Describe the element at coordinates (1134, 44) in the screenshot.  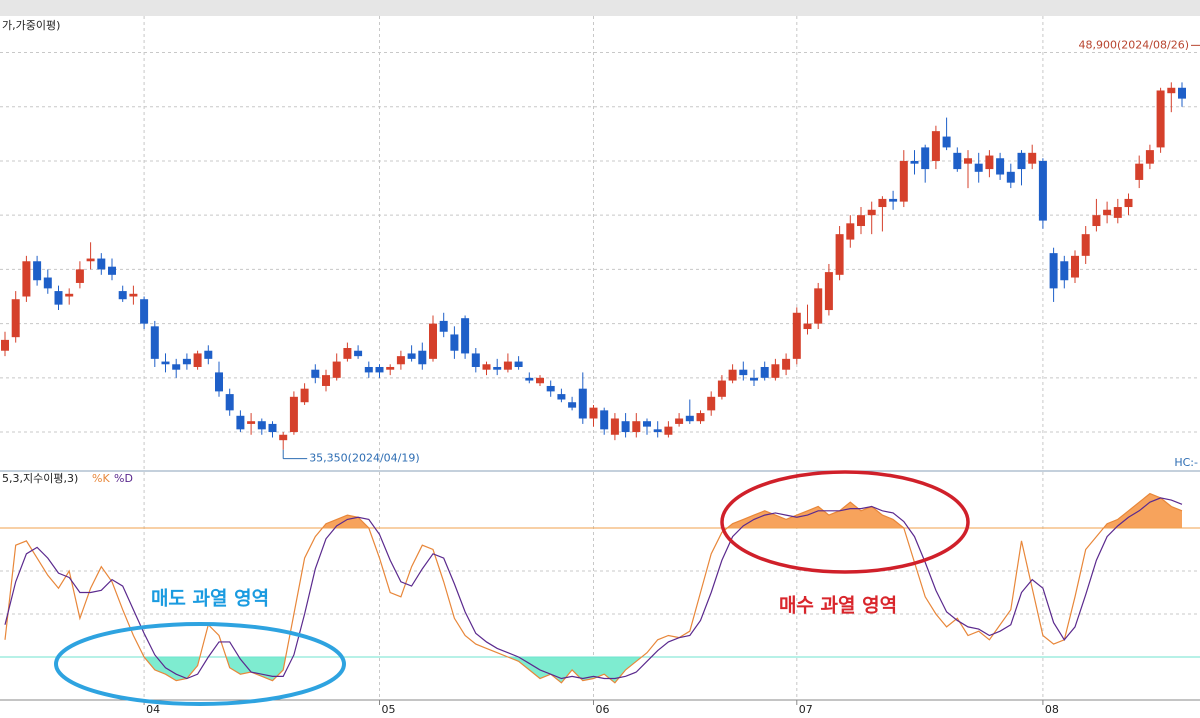
I see `high-annotation: 48,900(2024/08/26)` at that location.